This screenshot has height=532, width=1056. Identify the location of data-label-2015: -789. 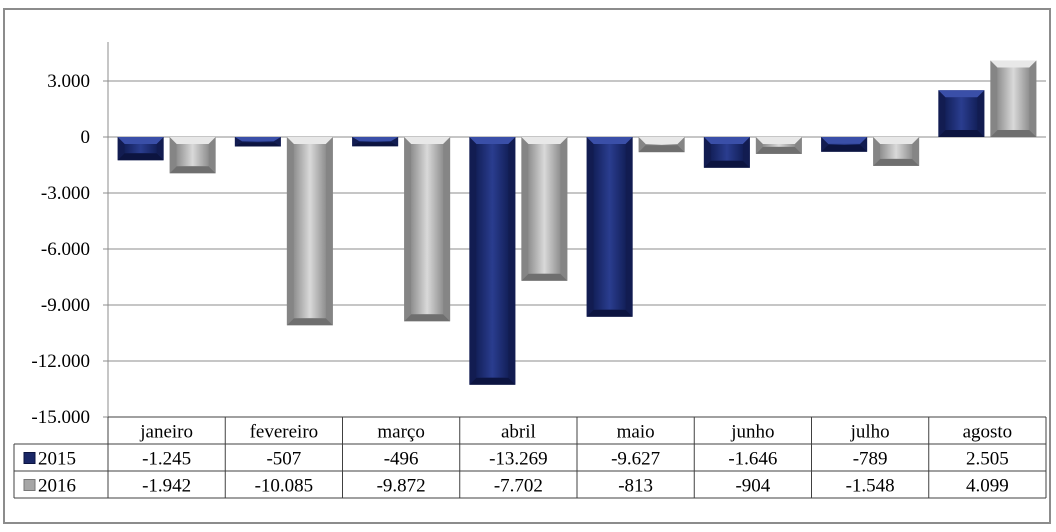
(870, 459).